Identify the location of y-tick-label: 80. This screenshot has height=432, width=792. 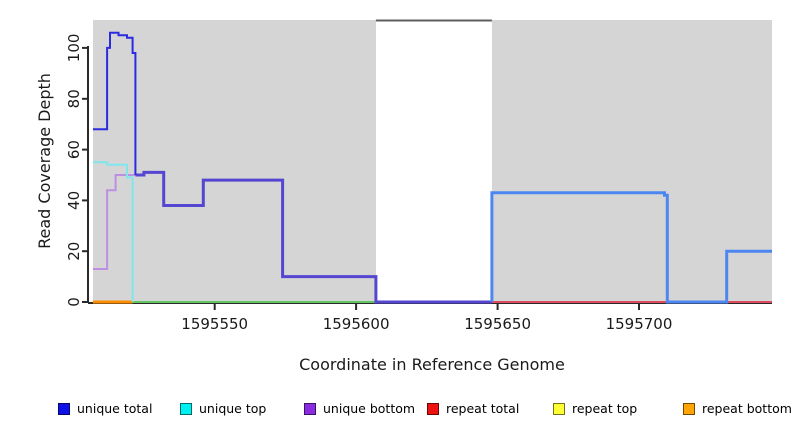
(74, 98).